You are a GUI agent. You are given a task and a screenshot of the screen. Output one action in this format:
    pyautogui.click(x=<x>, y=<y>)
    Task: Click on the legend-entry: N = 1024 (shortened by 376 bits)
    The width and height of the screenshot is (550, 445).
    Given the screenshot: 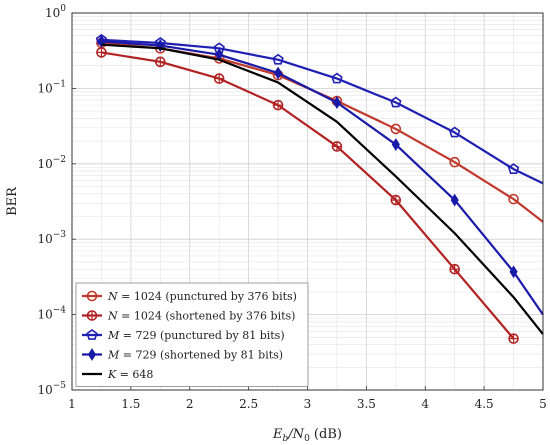 What is the action you would take?
    pyautogui.click(x=188, y=316)
    